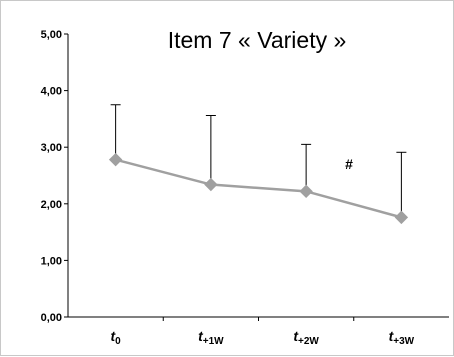  Describe the element at coordinates (118, 341) in the screenshot. I see `x-tick-label-subscript: 0` at that location.